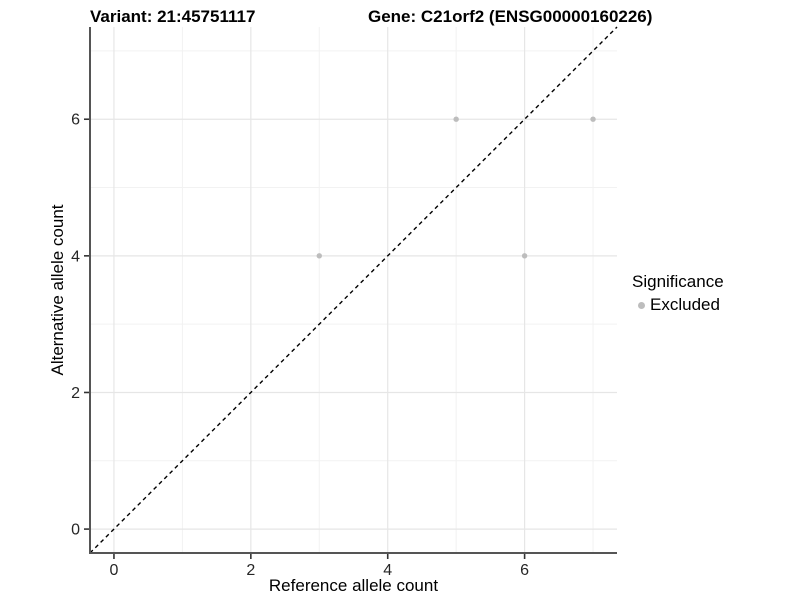  I want to click on legend-title: Significance, so click(678, 281).